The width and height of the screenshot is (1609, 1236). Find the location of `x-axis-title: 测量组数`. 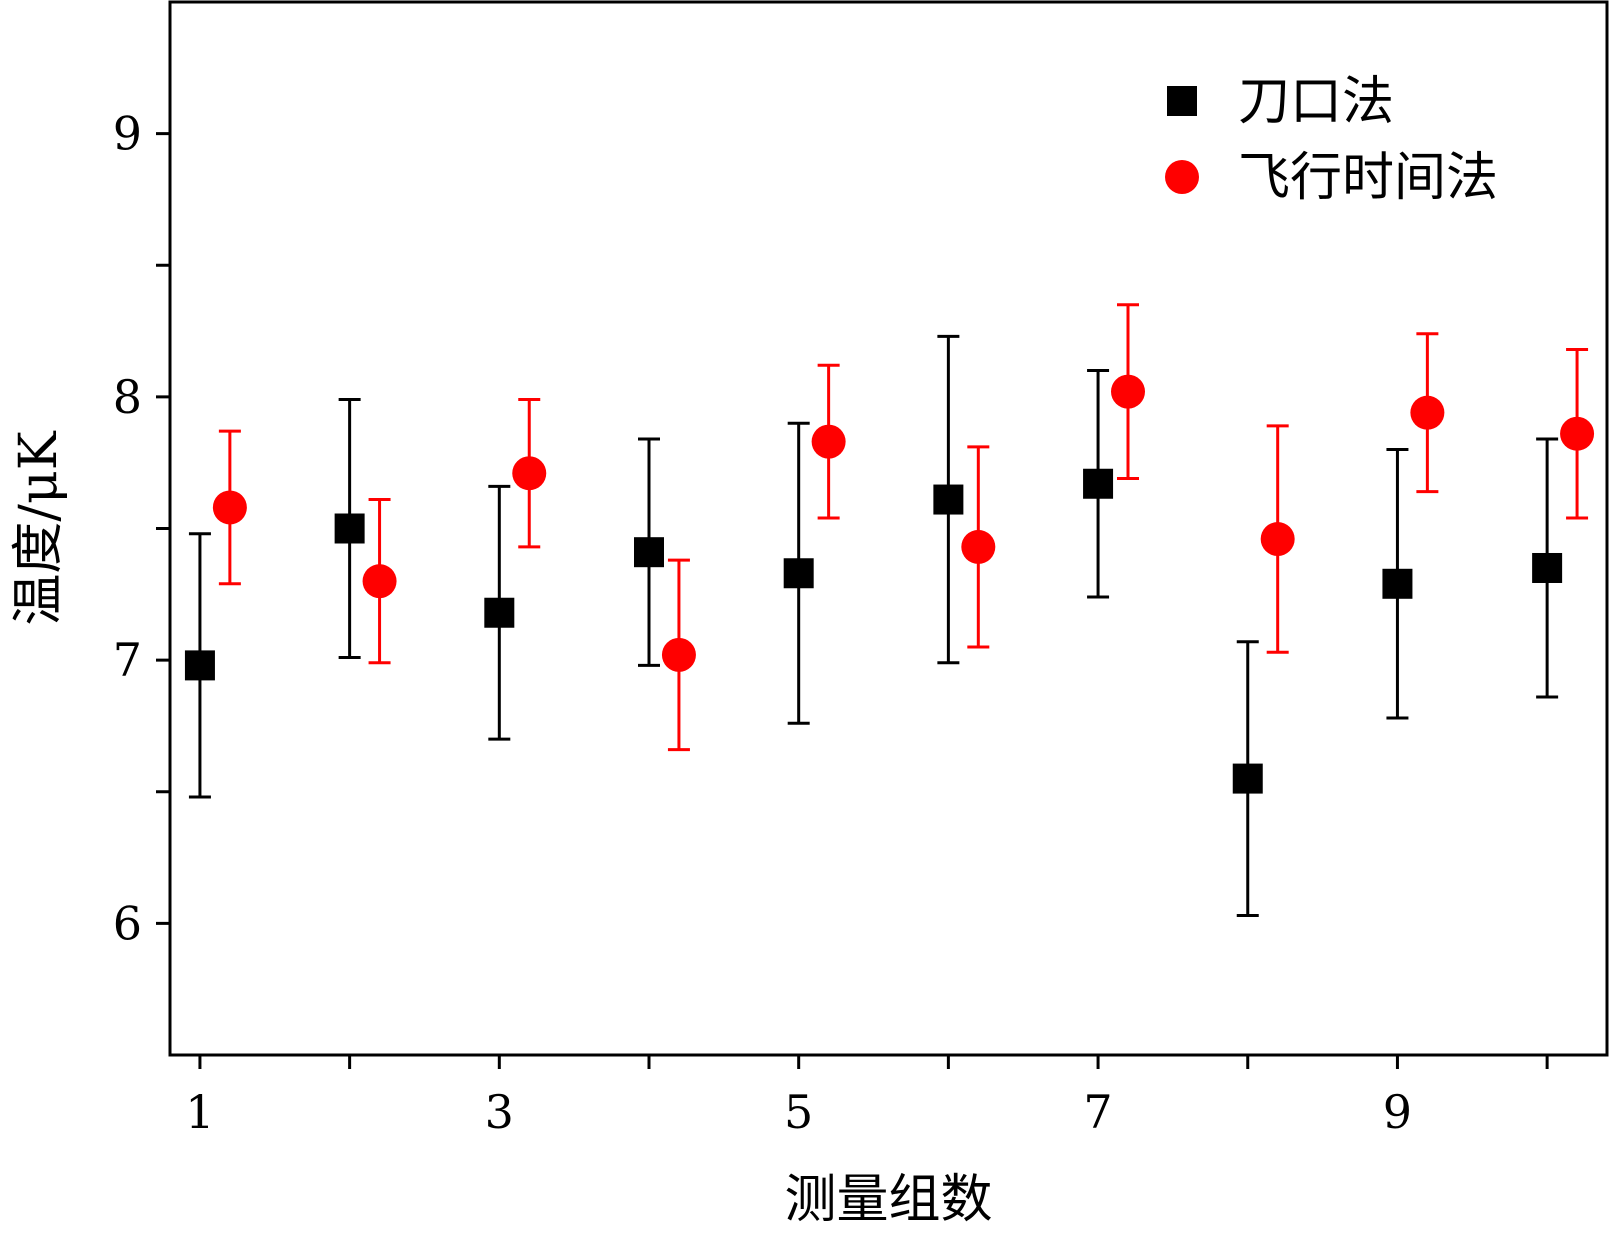

x-axis-title: 测量组数 is located at coordinates (888, 1200).